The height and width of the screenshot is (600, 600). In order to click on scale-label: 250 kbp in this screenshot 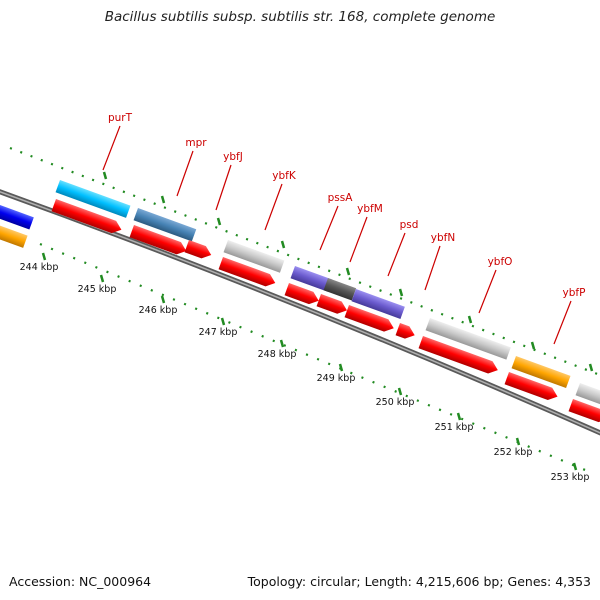, I will do `click(395, 402)`.